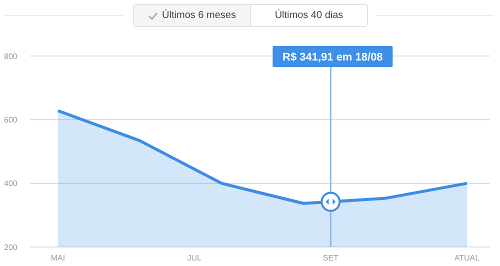  Describe the element at coordinates (330, 258) in the screenshot. I see `x-tick-label: SET` at that location.